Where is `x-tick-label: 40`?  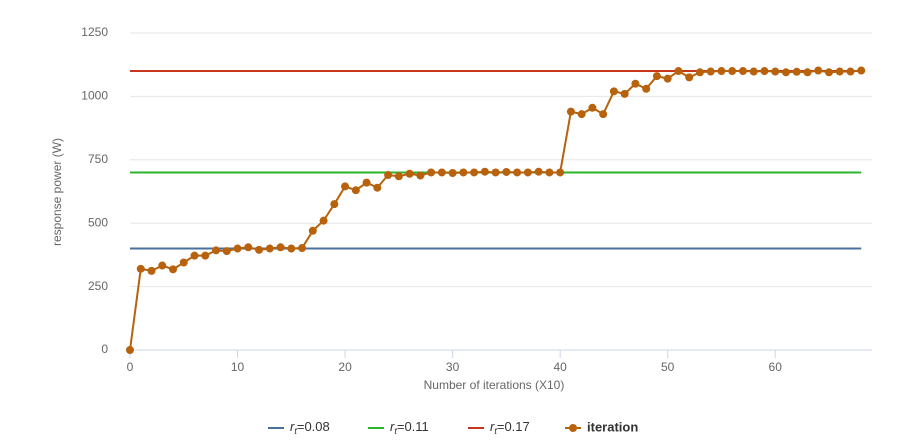 x-tick-label: 40 is located at coordinates (560, 367).